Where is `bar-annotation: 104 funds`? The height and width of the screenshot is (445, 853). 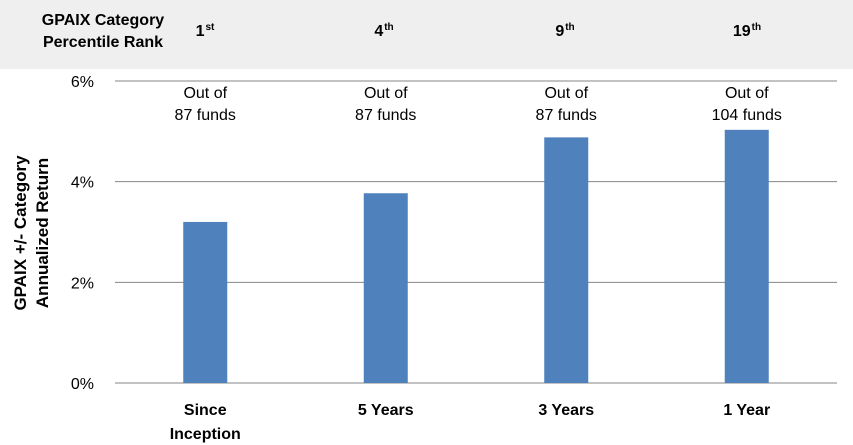
bar-annotation: 104 funds is located at coordinates (747, 115).